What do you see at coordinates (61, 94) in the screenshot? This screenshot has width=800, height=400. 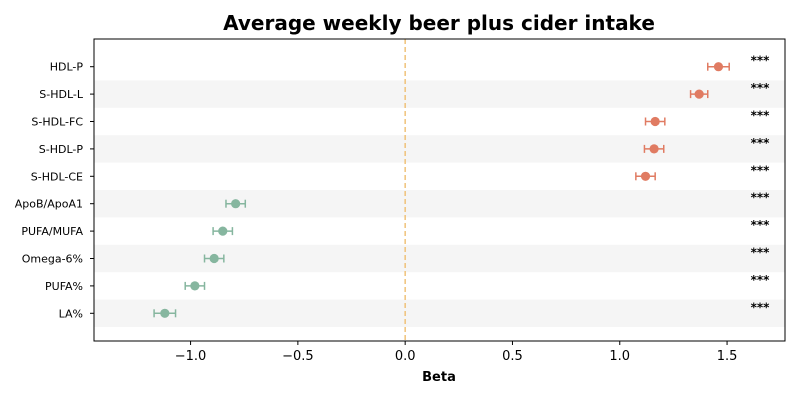 I see `y-tick-label: S-HDL-L` at bounding box center [61, 94].